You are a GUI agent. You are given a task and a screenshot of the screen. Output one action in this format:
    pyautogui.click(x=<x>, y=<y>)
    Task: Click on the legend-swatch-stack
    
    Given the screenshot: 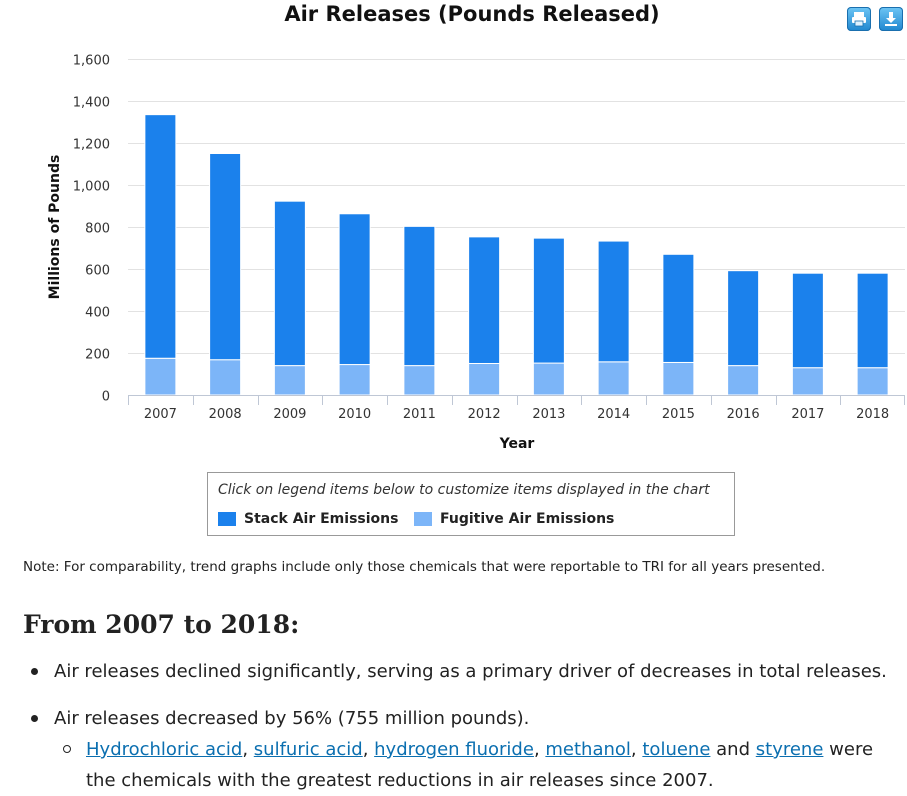 What is the action you would take?
    pyautogui.click(x=227, y=519)
    